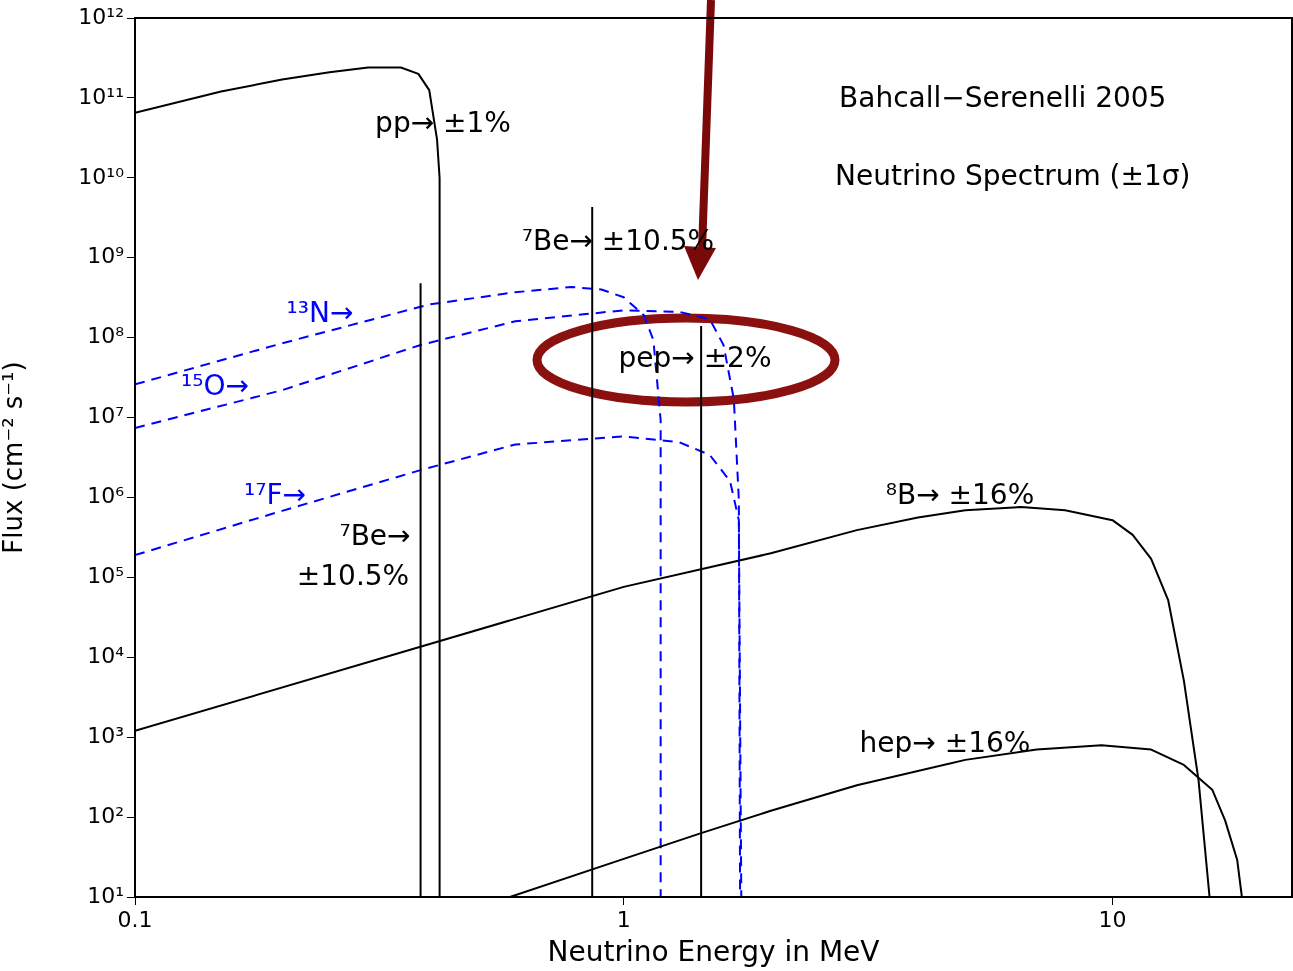 The image size is (1293, 971). I want to click on annotation: ⁸B→ ±16%, so click(960, 495).